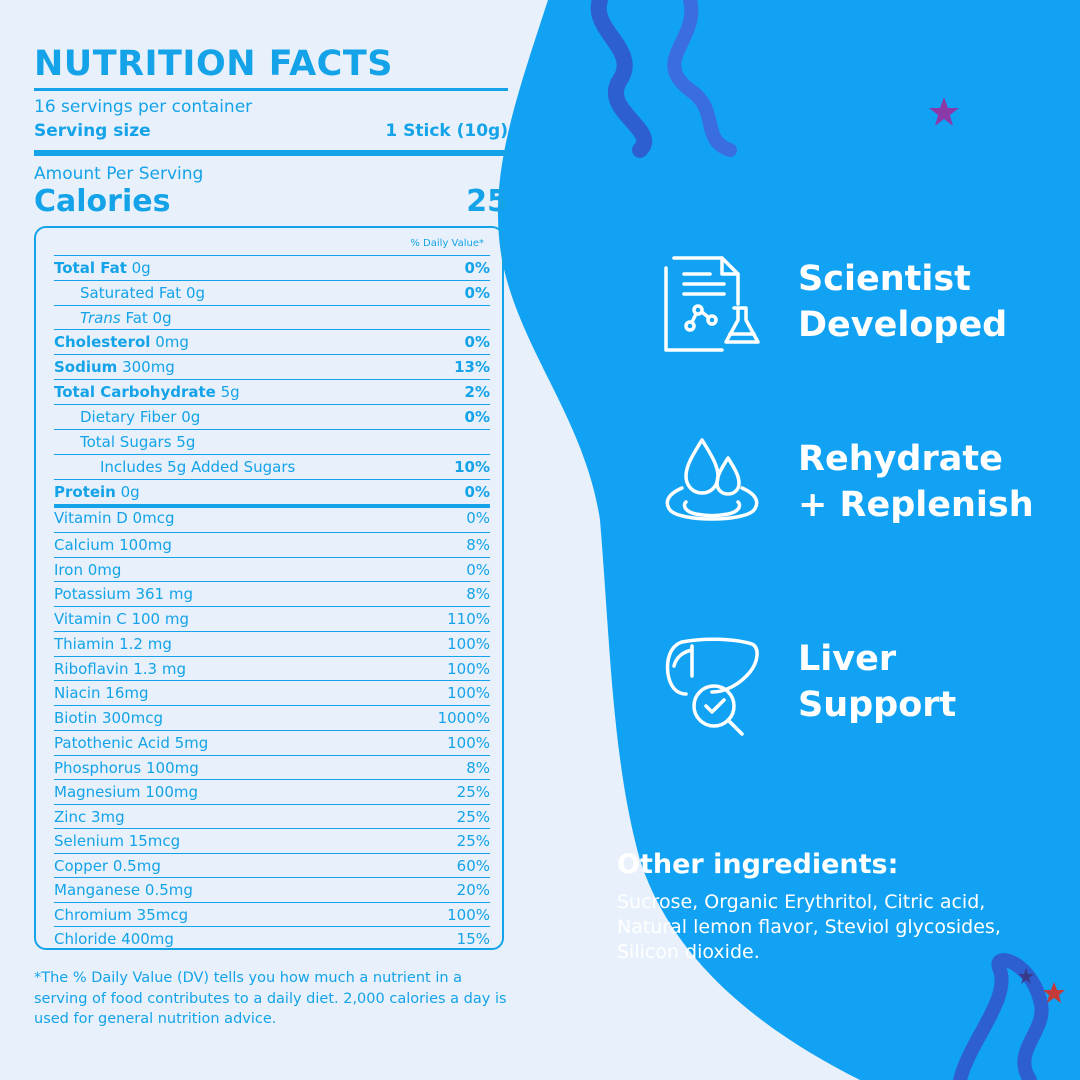 The height and width of the screenshot is (1080, 1080). What do you see at coordinates (272, 416) in the screenshot?
I see `table-row: Dietary Fiber 0g 0%` at bounding box center [272, 416].